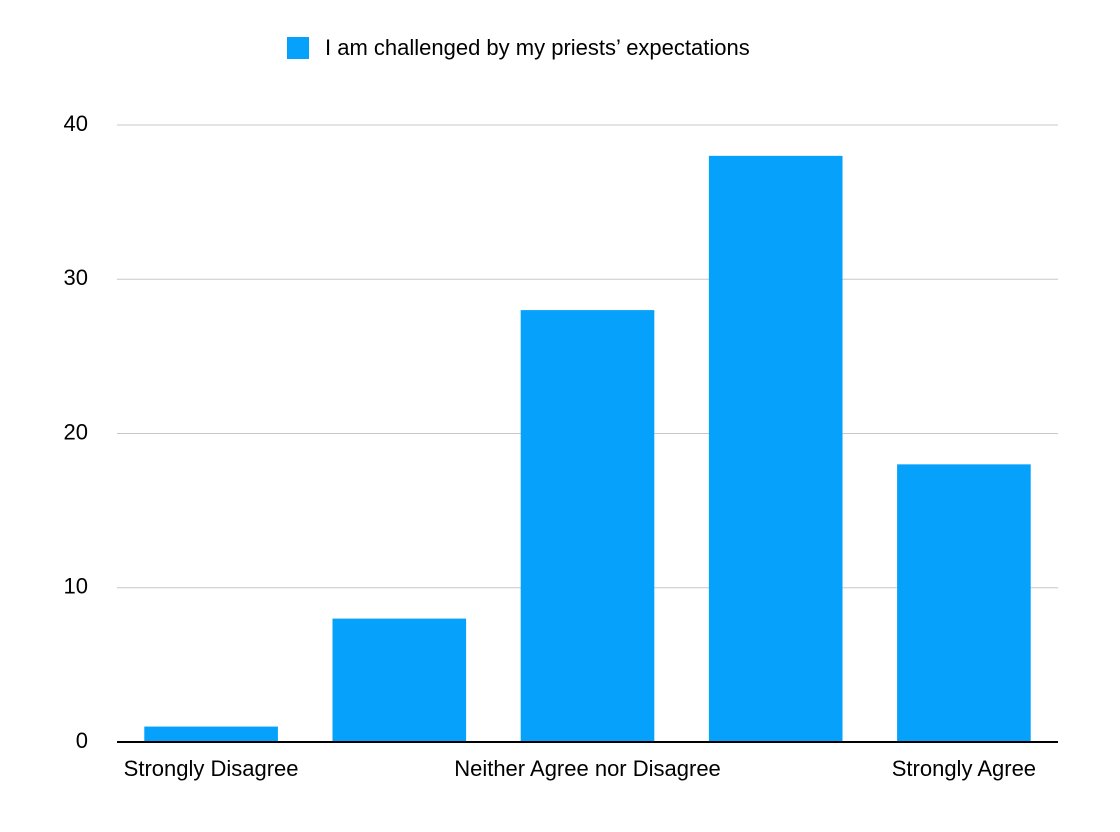  I want to click on y-tick-label: 40, so click(76, 123).